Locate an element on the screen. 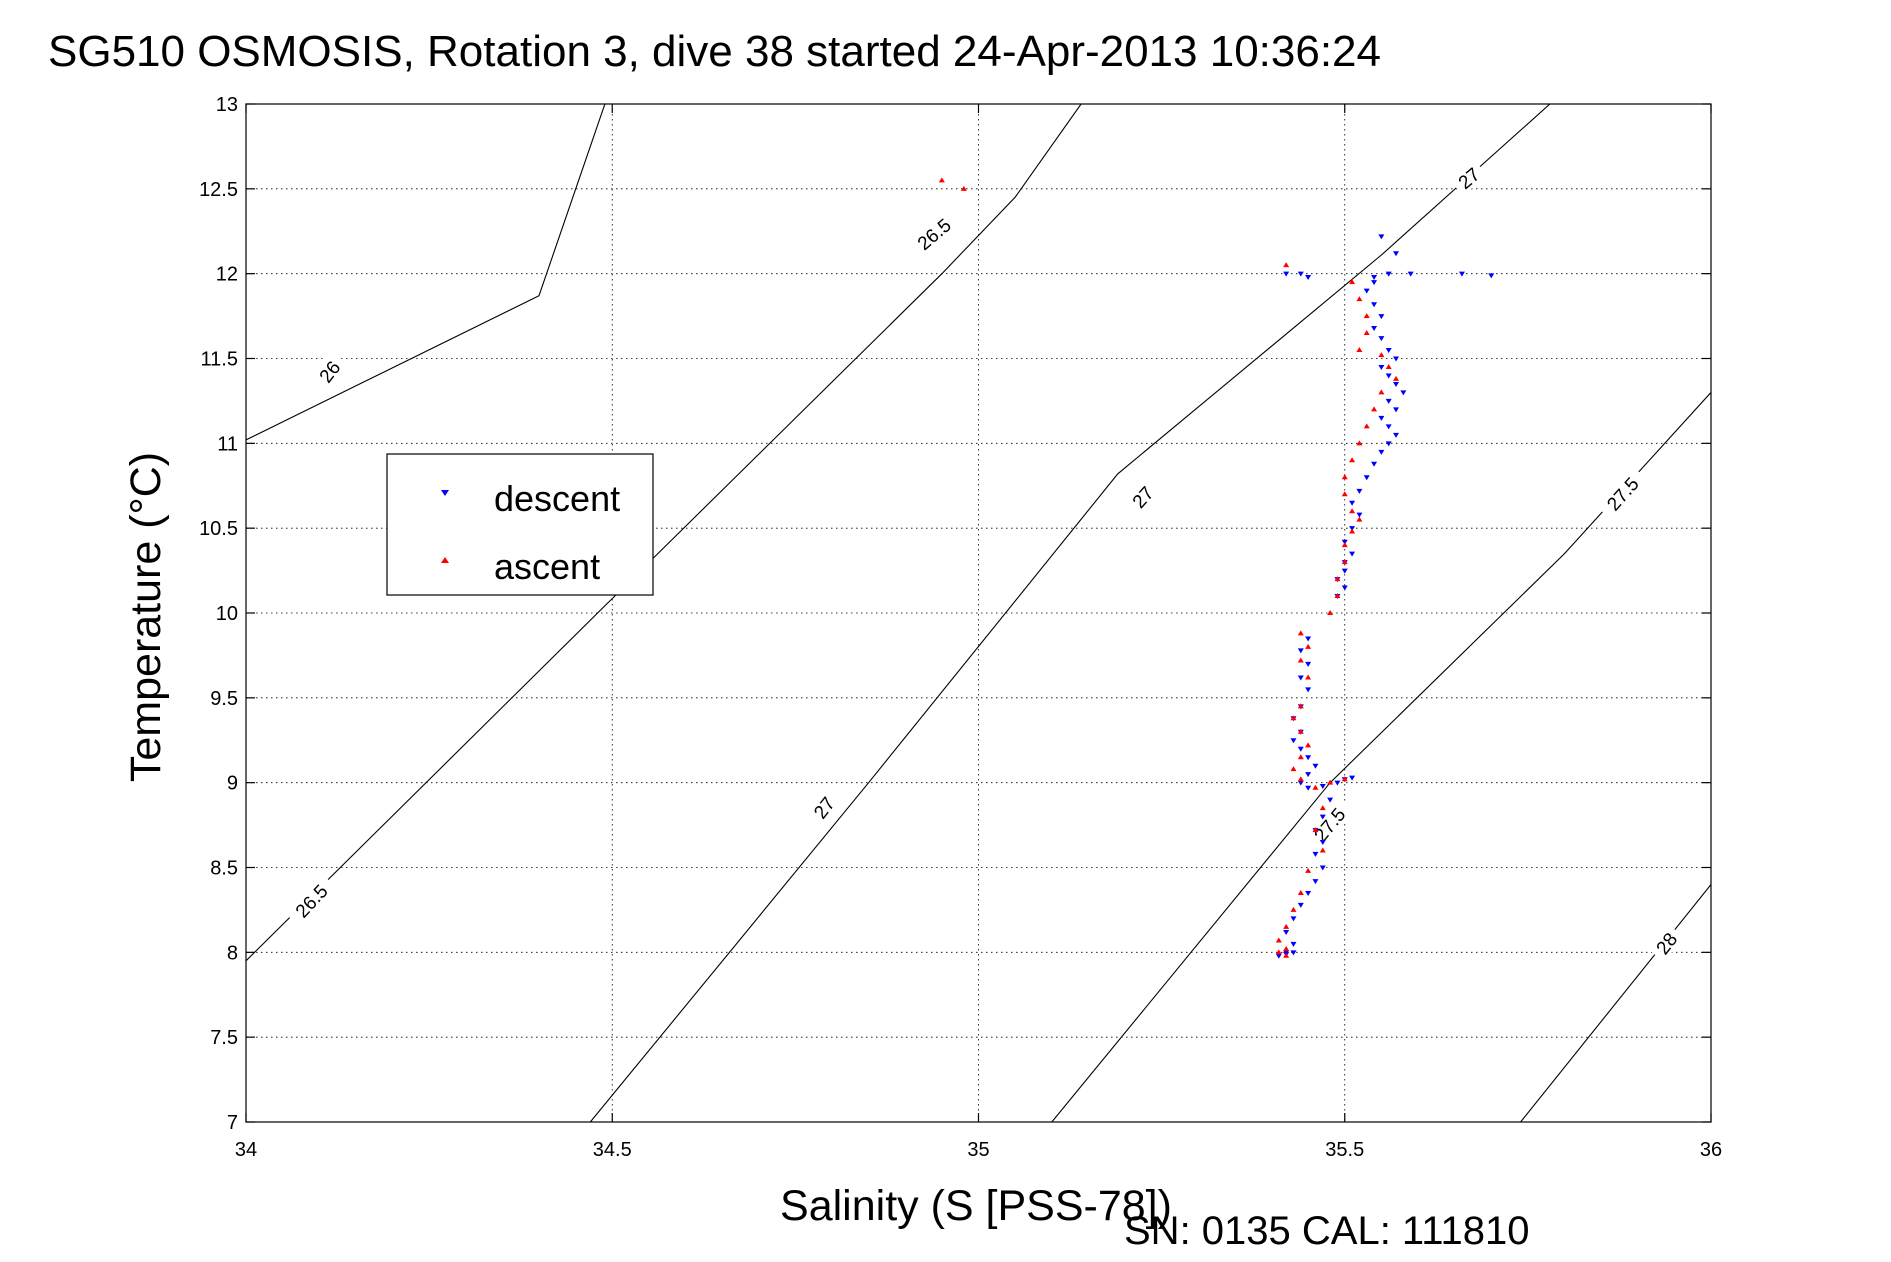 The height and width of the screenshot is (1262, 1891). y-tick-label: 12 is located at coordinates (227, 275).